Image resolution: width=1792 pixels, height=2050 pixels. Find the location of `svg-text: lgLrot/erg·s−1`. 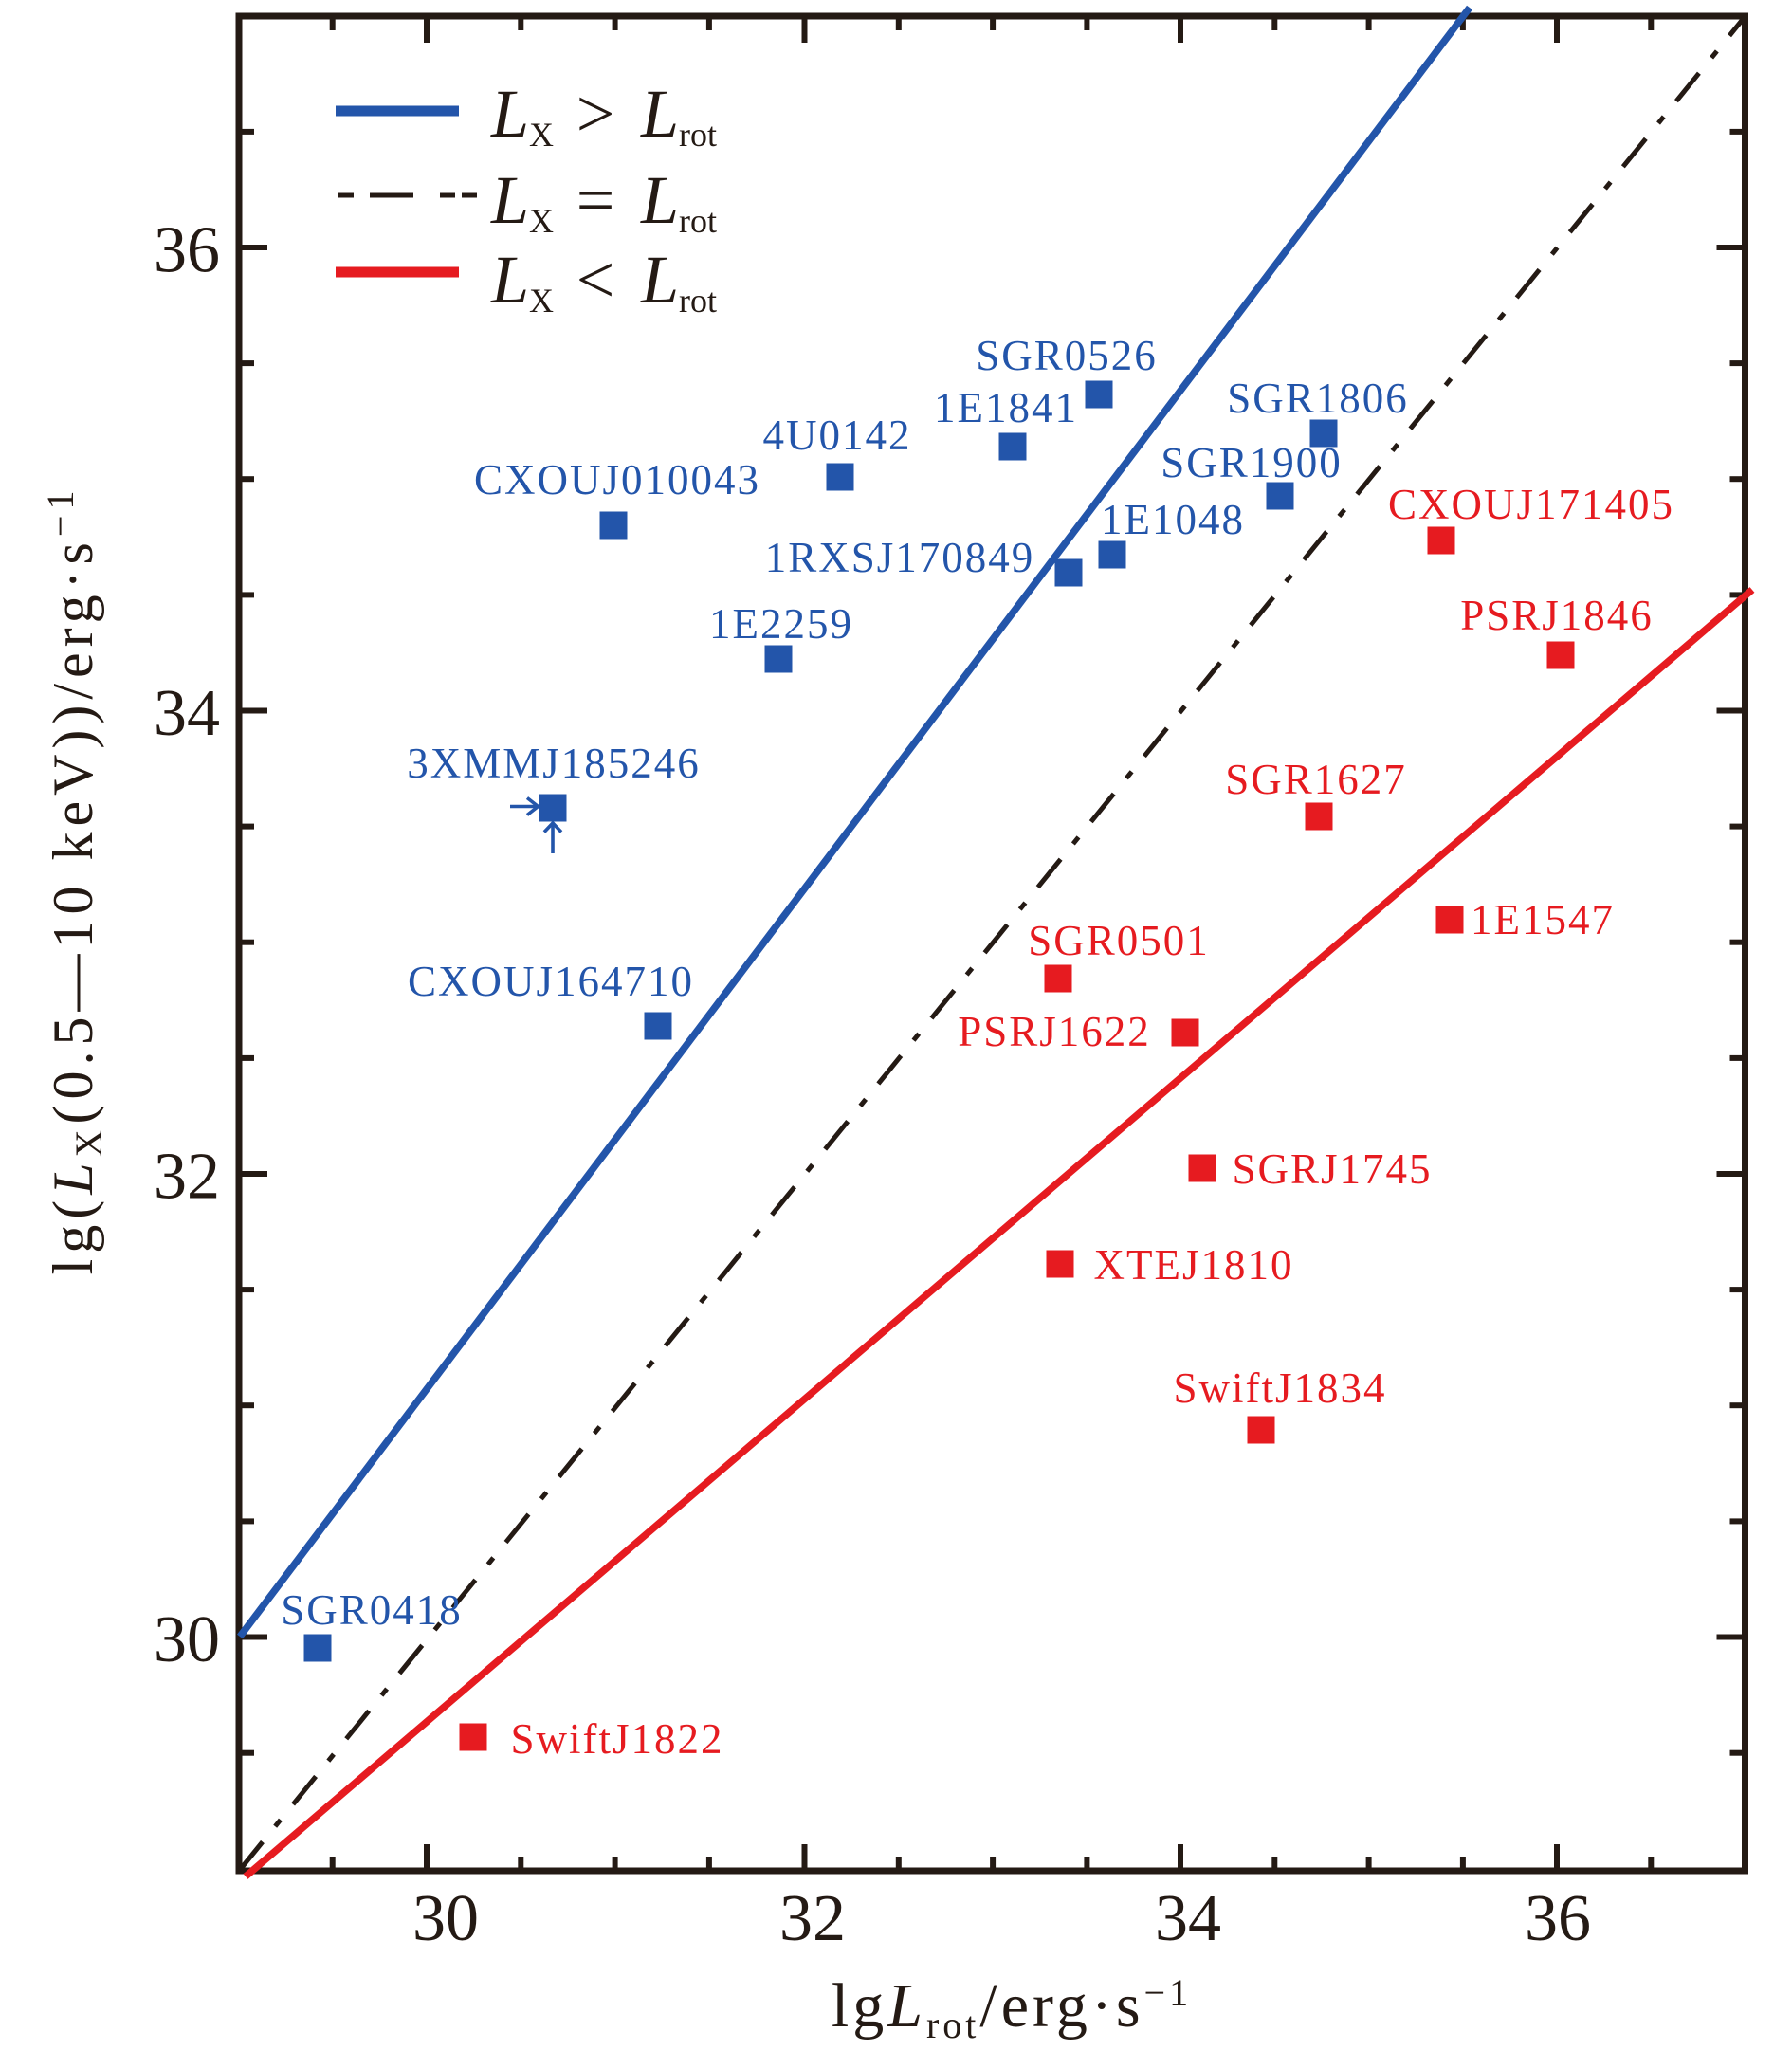

svg-text: lgLrot/erg·s−1 is located at coordinates (1012, 2009).